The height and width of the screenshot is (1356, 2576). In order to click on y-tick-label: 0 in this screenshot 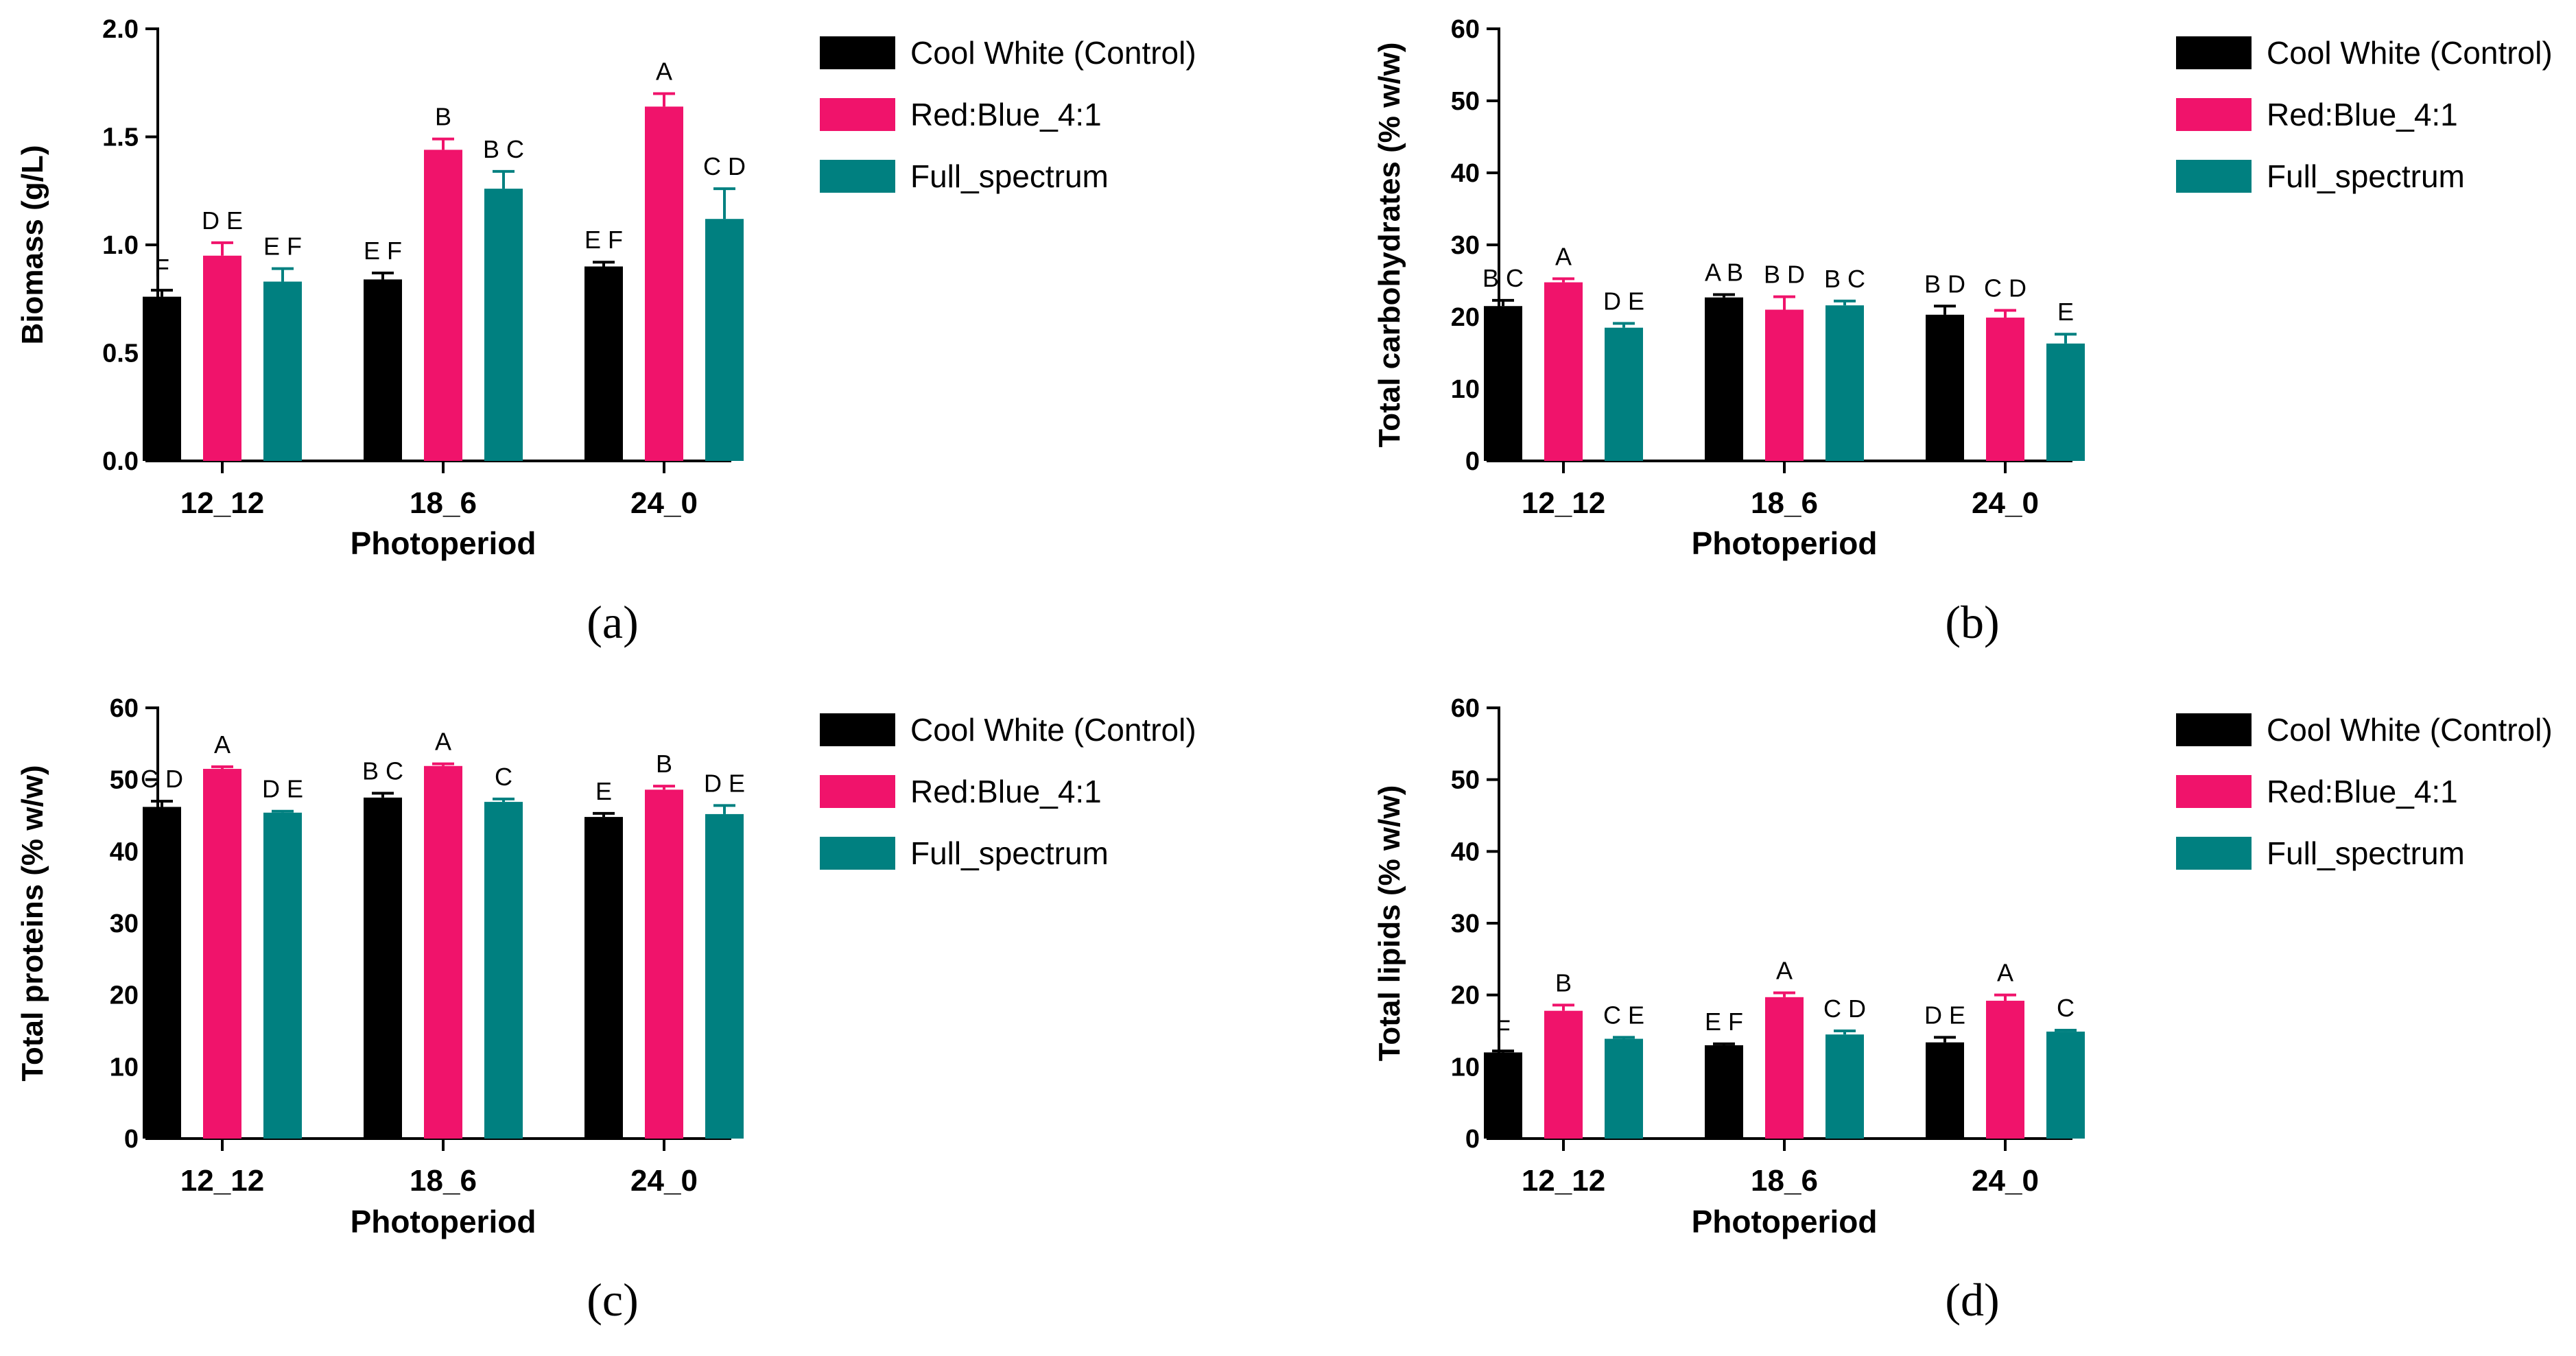, I will do `click(131, 1139)`.